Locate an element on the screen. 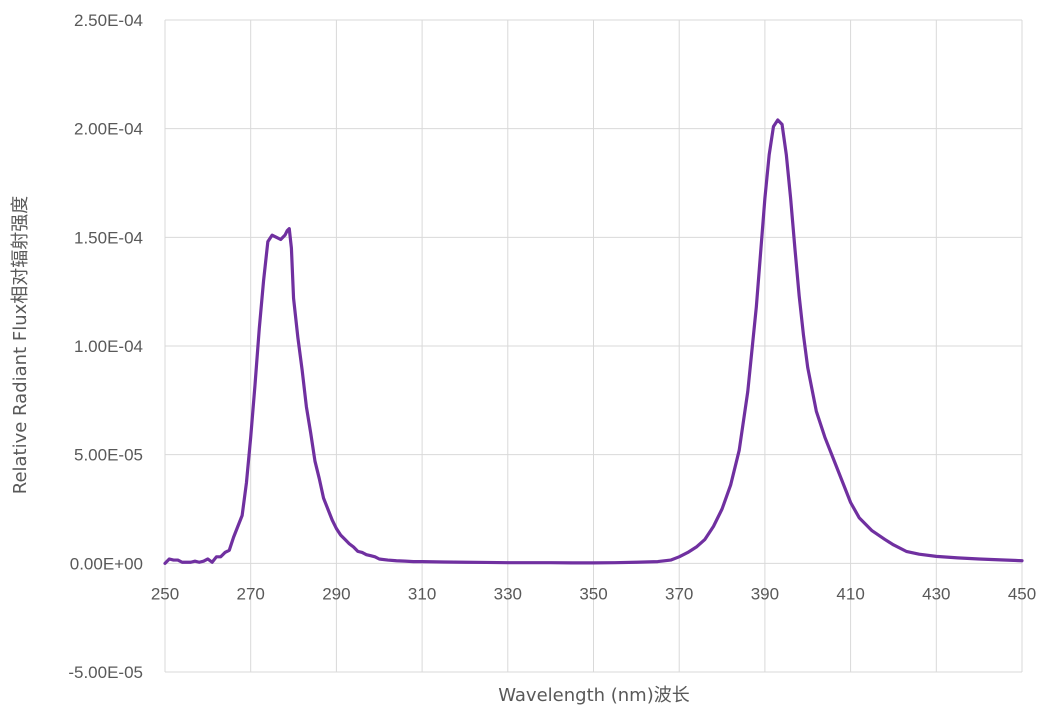 The height and width of the screenshot is (708, 1040). y-tick-label: 5.00E-05 is located at coordinates (108, 455).